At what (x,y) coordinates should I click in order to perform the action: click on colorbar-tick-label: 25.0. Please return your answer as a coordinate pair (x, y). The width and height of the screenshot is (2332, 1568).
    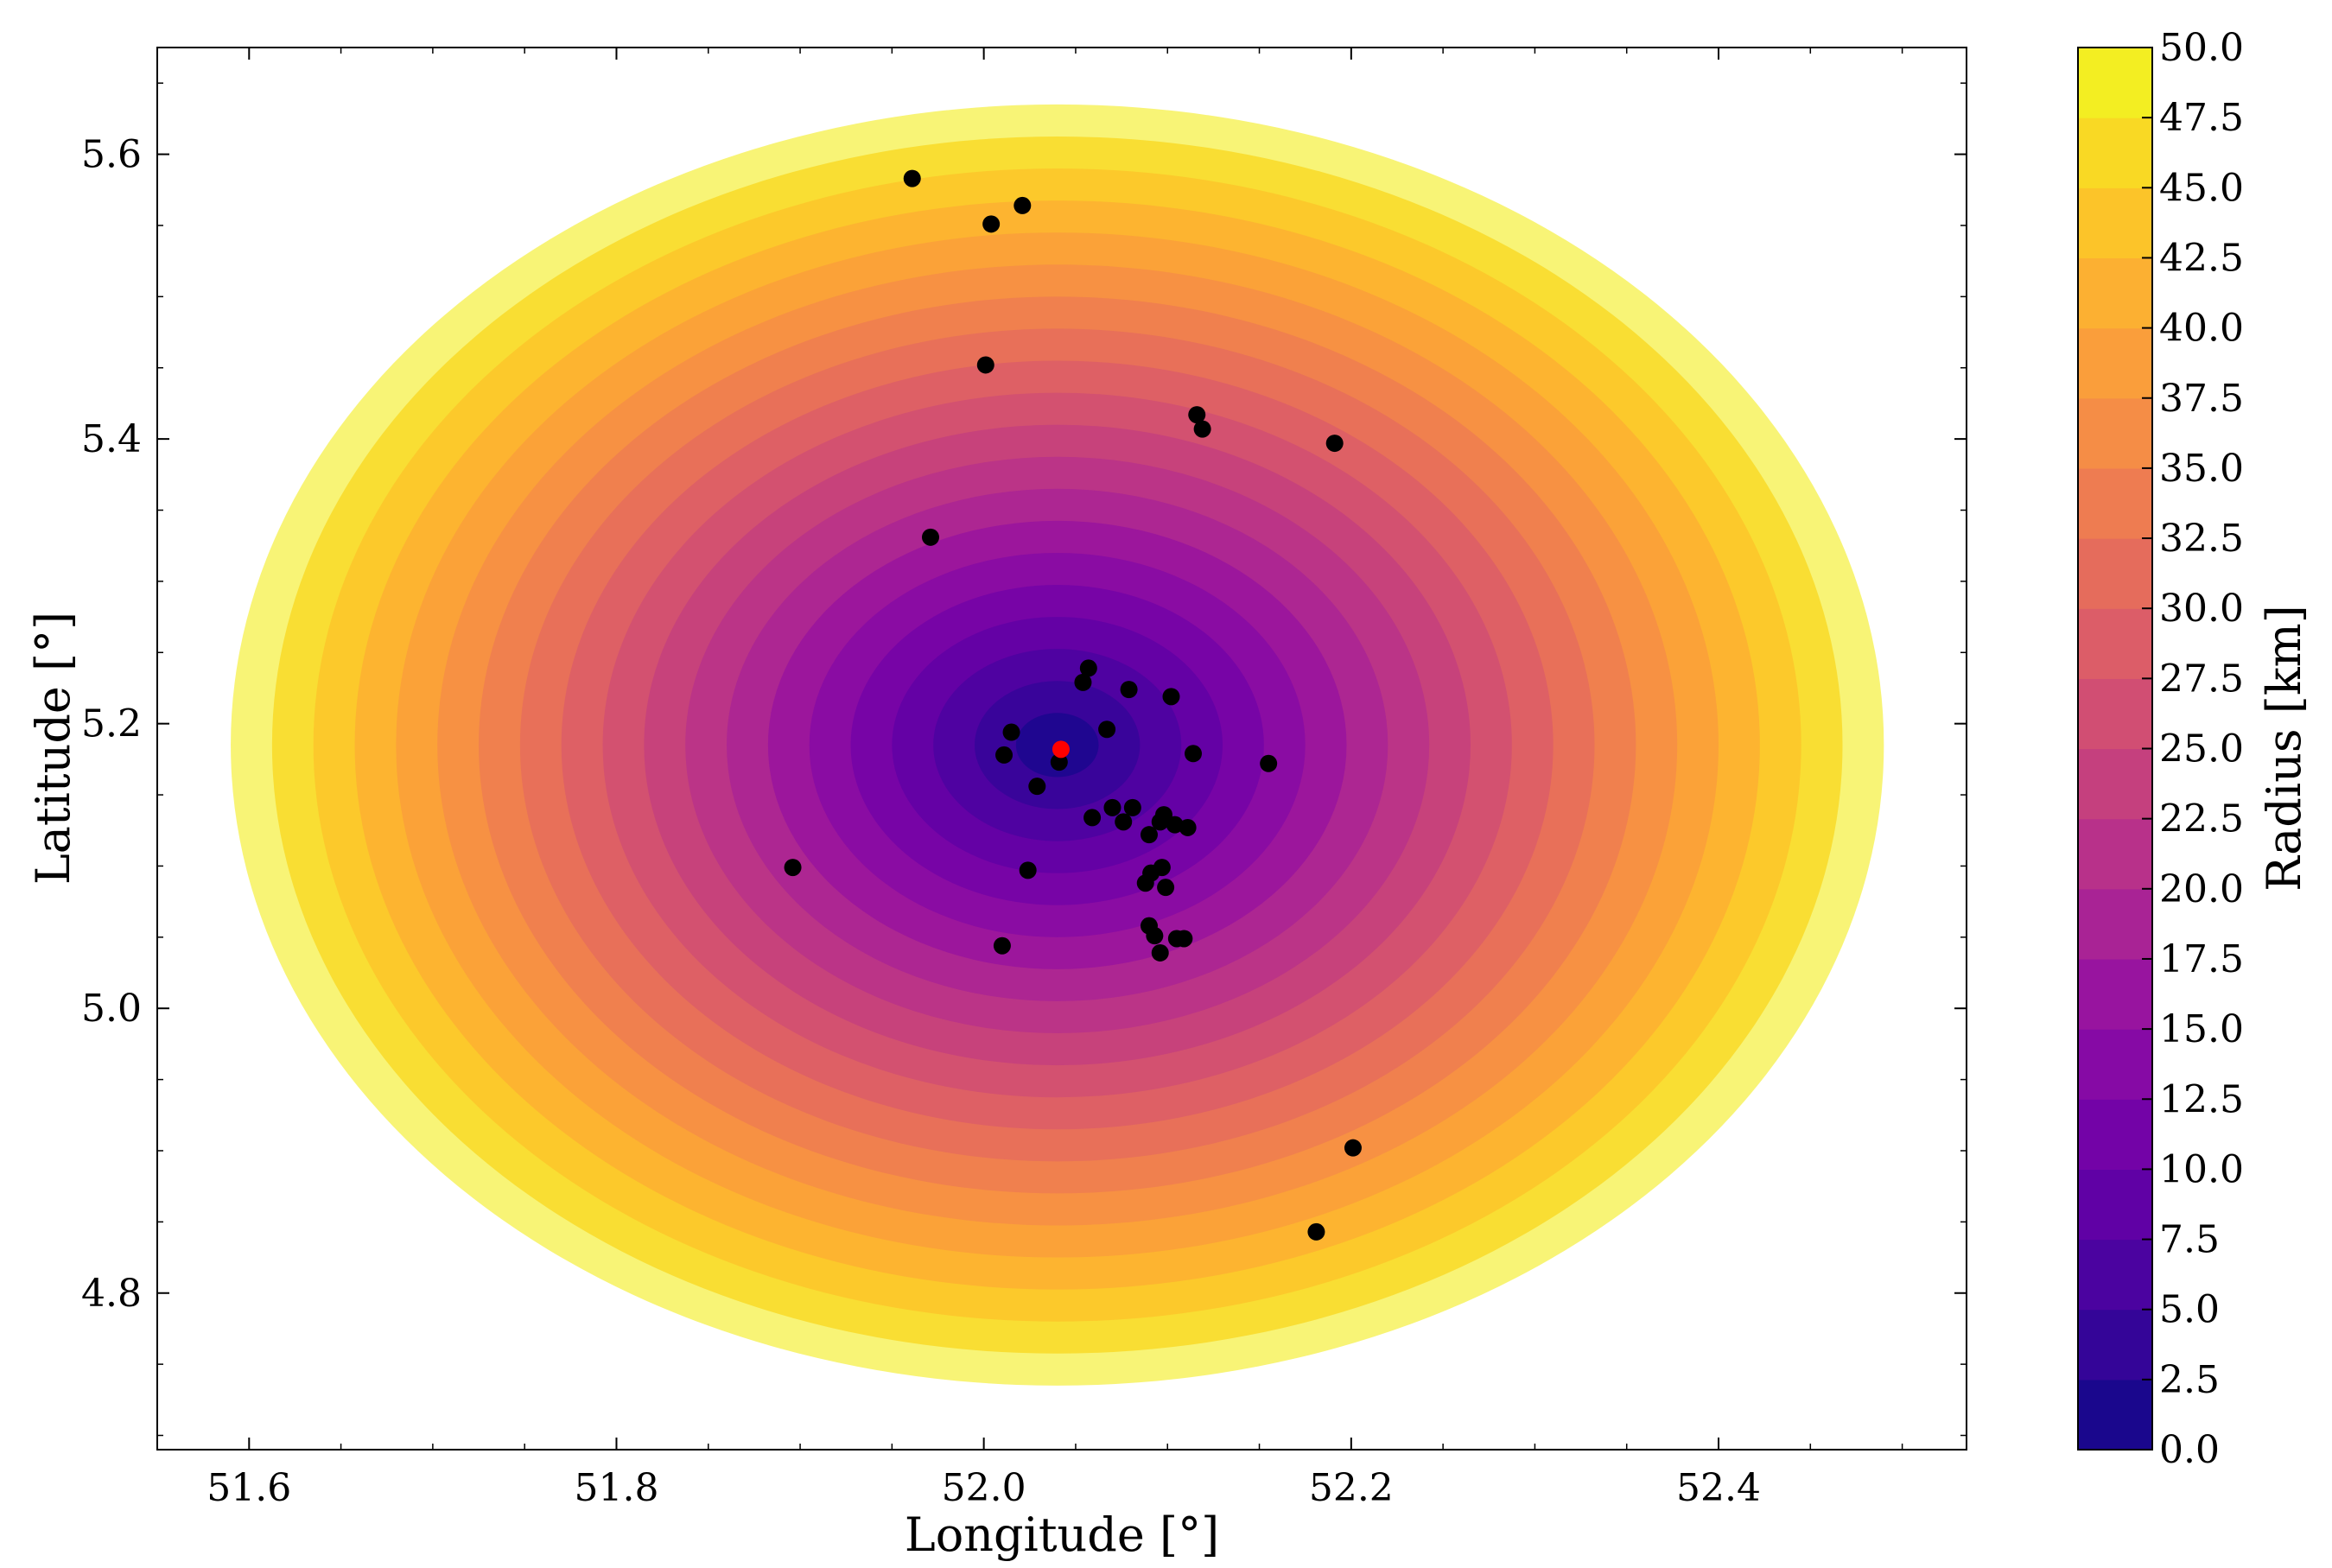
    Looking at the image, I should click on (2201, 749).